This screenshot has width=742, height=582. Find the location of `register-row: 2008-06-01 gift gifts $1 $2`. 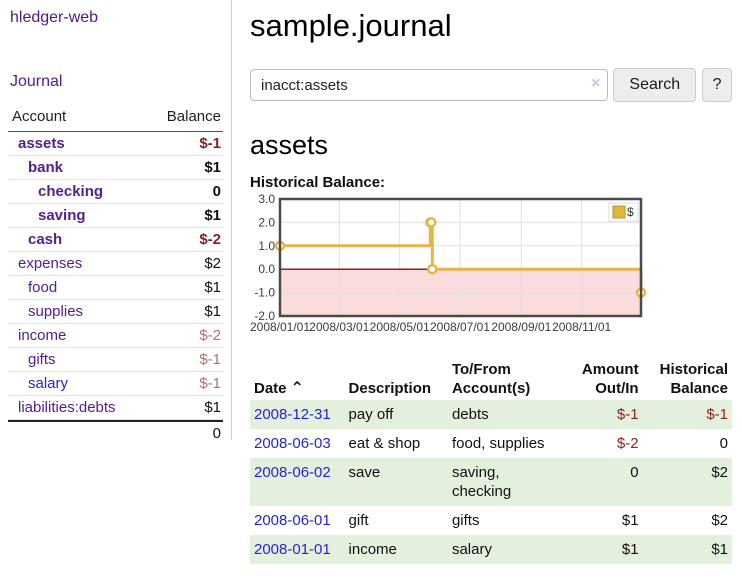

register-row: 2008-06-01 gift gifts $1 $2 is located at coordinates (491, 520).